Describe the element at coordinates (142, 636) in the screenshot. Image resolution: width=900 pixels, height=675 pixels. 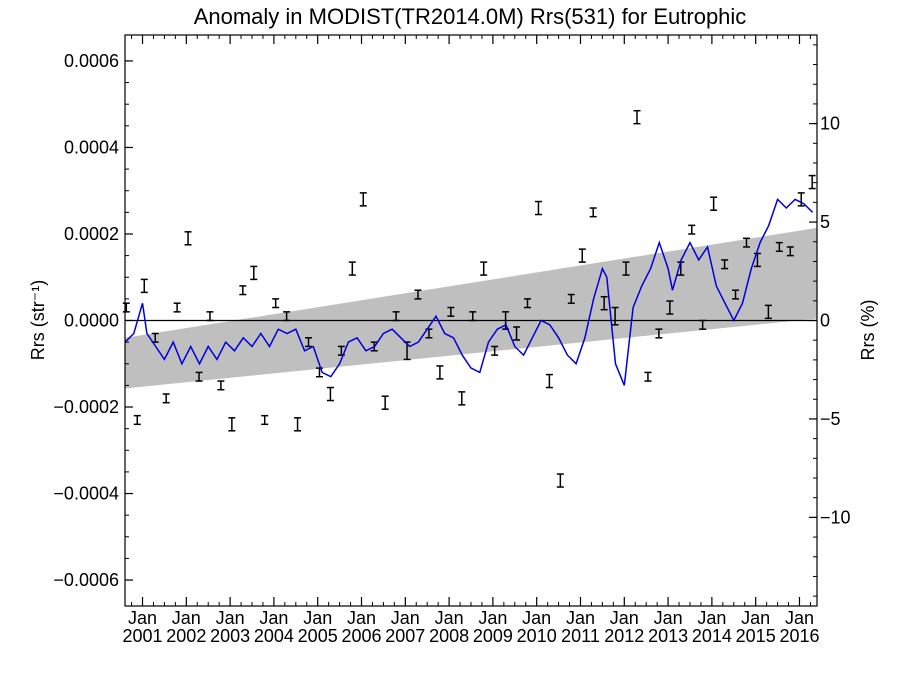
I see `x-tick-label-year: 2001` at that location.